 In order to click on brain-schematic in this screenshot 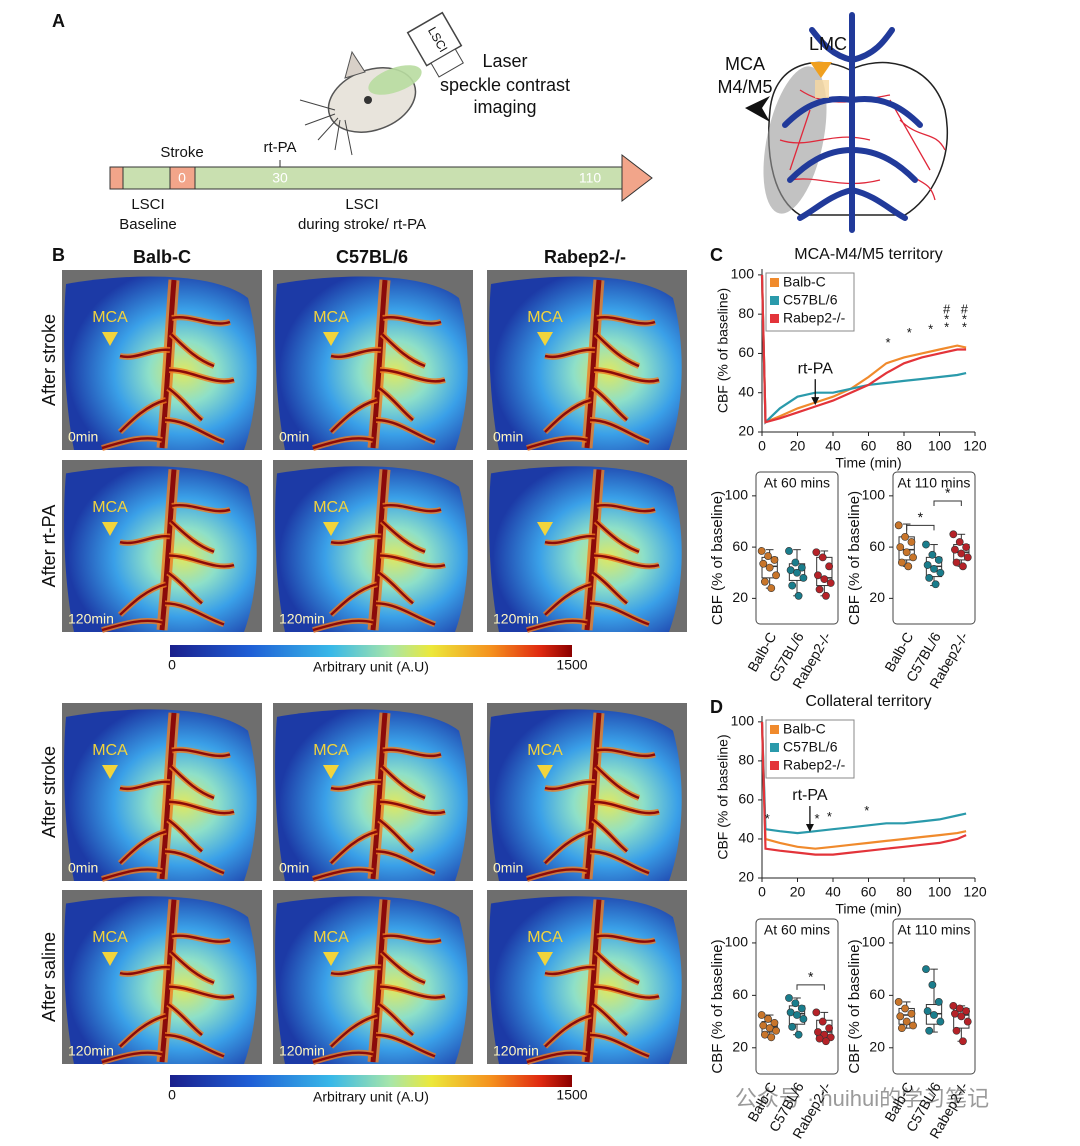, I will do `click(846, 122)`.